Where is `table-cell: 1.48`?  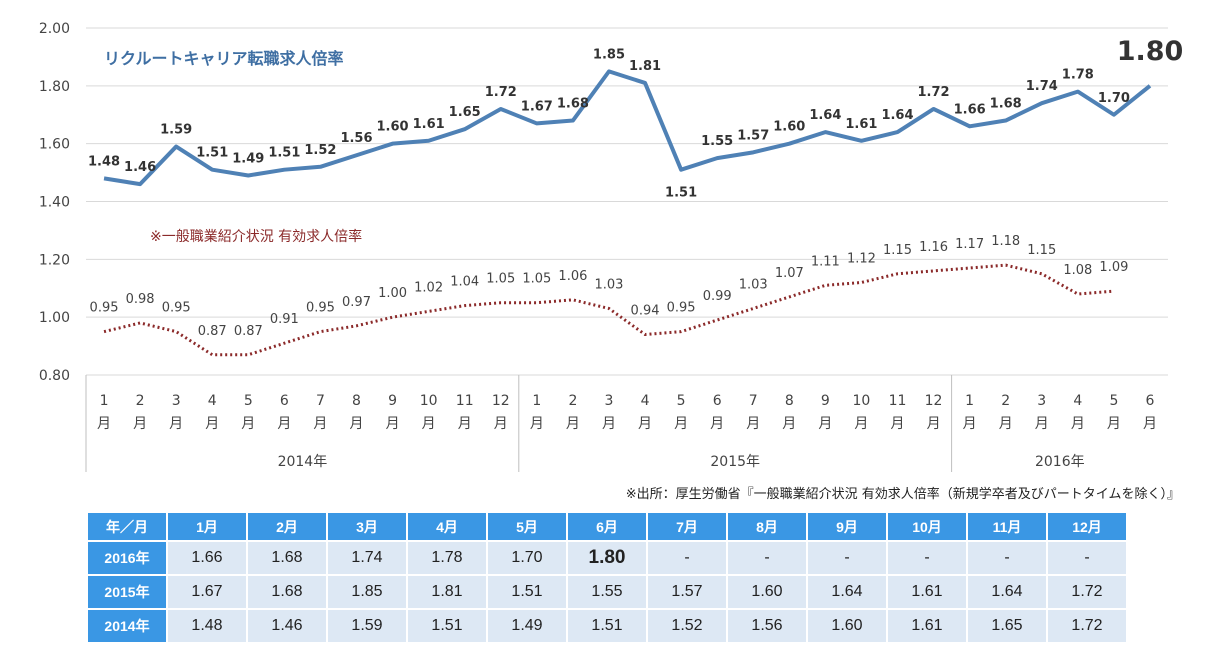
table-cell: 1.48 is located at coordinates (207, 626).